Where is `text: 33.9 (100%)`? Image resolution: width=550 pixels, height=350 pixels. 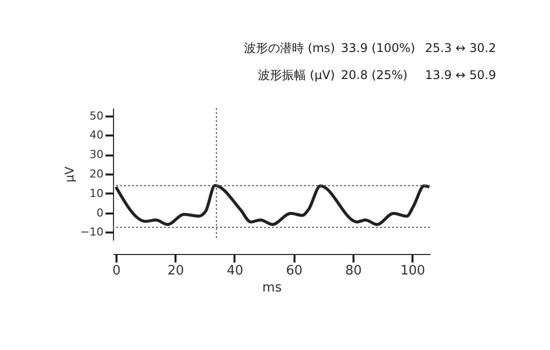 text: 33.9 (100%) is located at coordinates (378, 48).